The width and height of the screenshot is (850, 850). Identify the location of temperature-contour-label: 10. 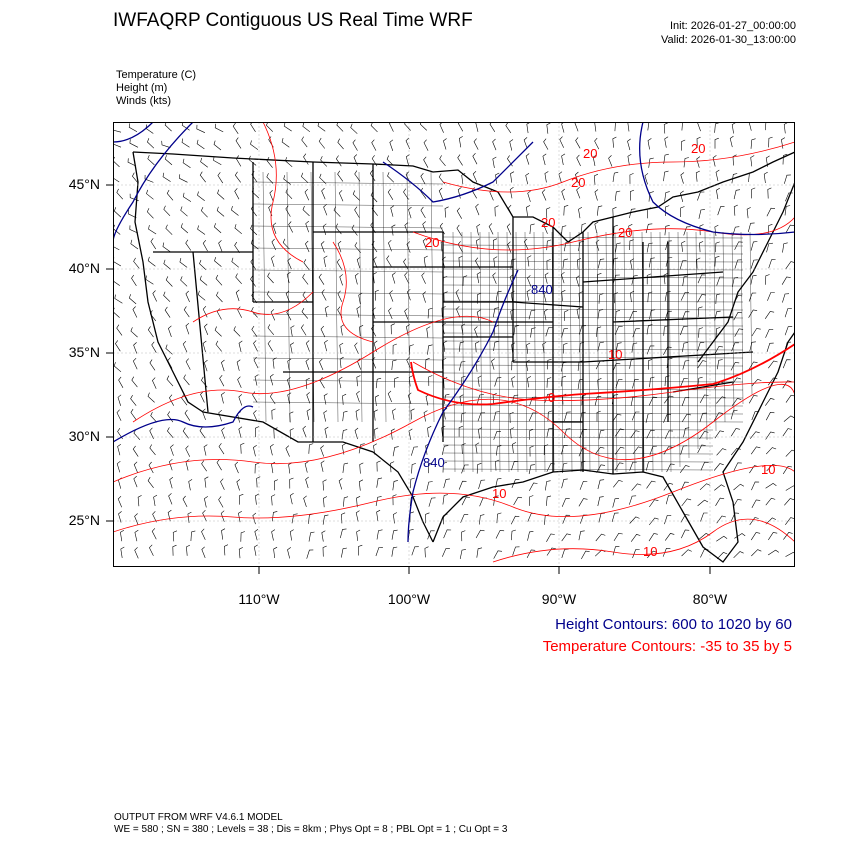
(499, 493).